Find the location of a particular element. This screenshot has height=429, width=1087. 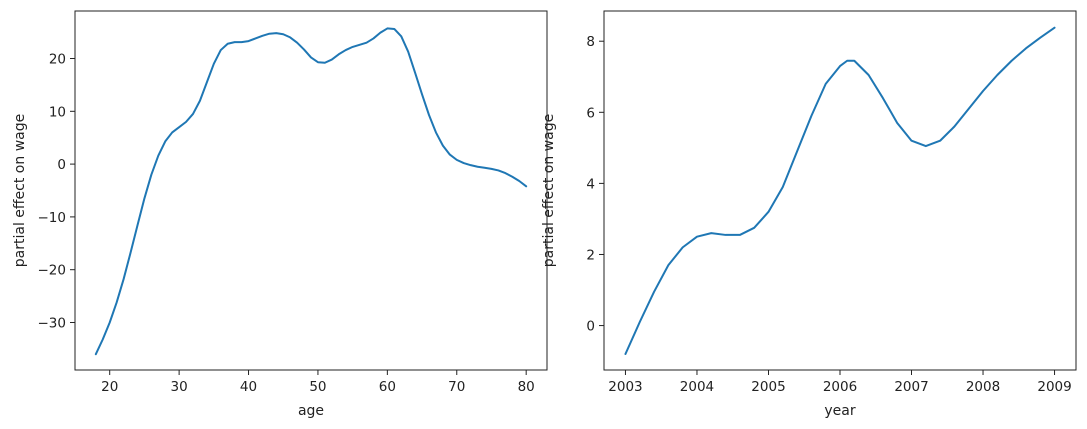

age-x-tick-label: 30 is located at coordinates (179, 387).